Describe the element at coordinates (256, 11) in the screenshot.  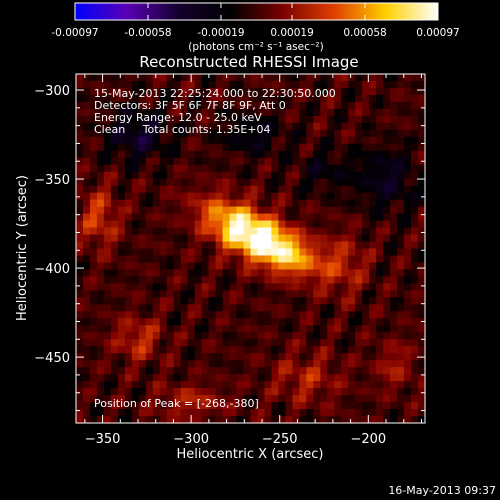
I see `colorbar-ticks` at that location.